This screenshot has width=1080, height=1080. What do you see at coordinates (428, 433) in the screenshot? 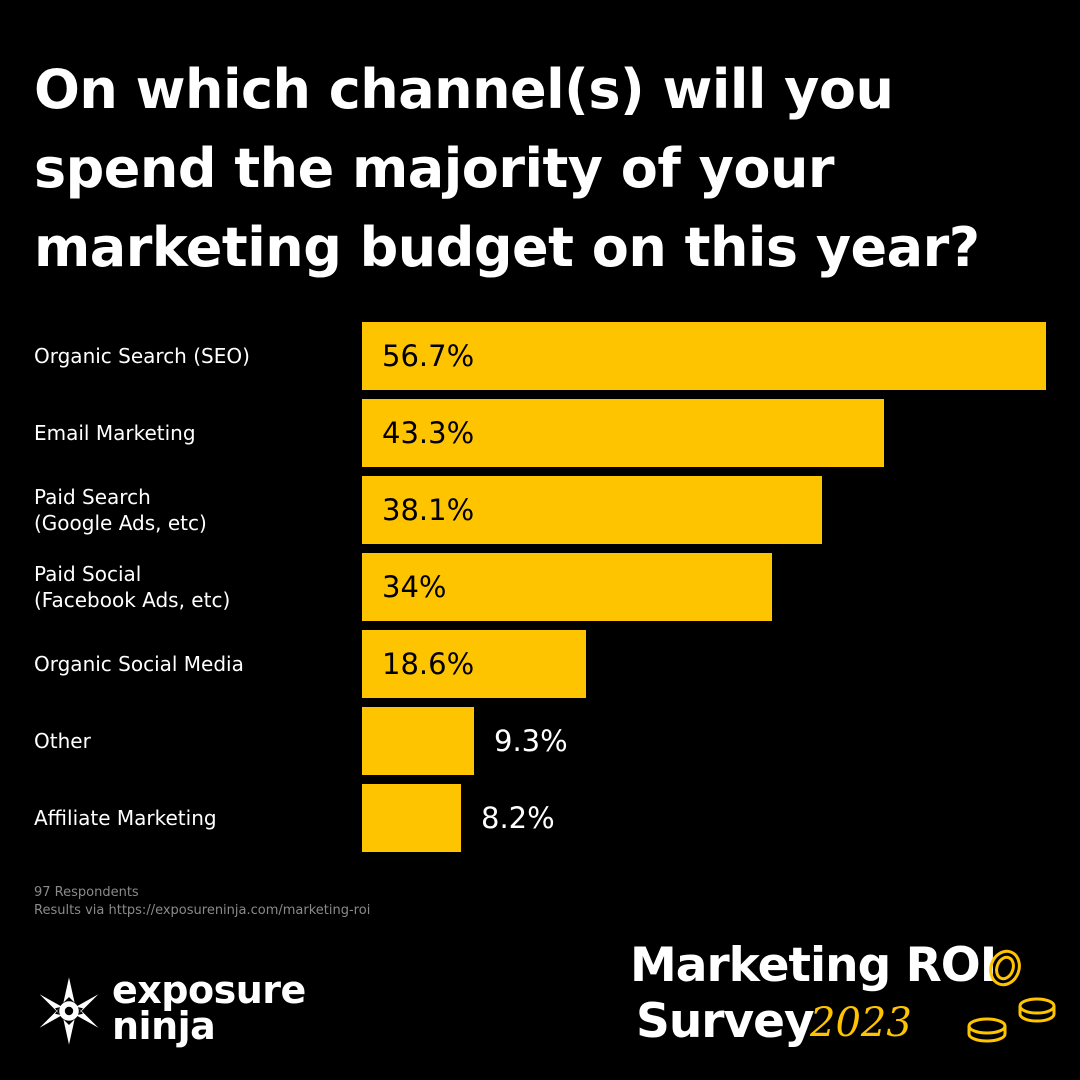
I see `bar-value-label: 43.3%` at bounding box center [428, 433].